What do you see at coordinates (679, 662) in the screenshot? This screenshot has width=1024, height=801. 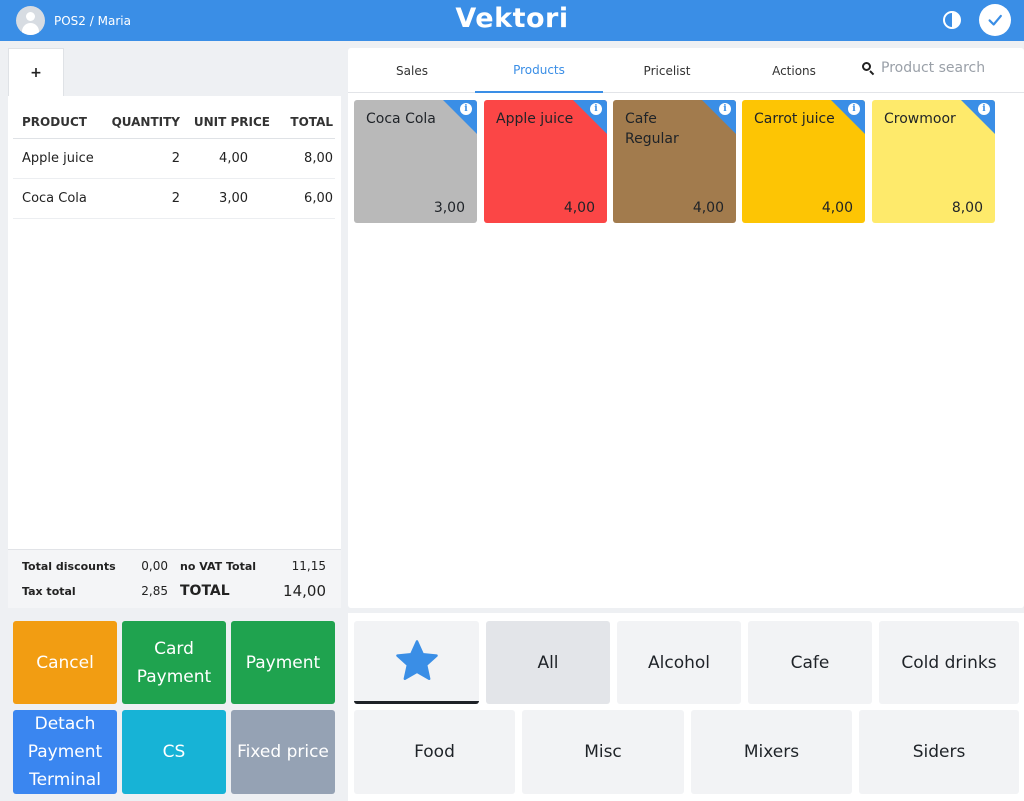 I see `category-alcohol: Alcohol` at bounding box center [679, 662].